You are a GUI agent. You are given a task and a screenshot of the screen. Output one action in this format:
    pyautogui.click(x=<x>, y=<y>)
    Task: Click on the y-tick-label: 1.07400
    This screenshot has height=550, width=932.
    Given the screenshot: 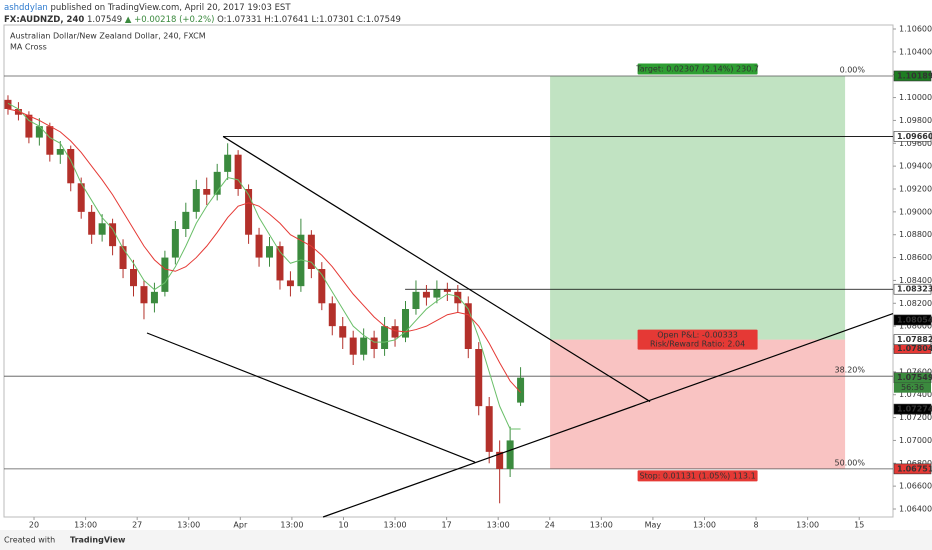 What is the action you would take?
    pyautogui.click(x=915, y=394)
    